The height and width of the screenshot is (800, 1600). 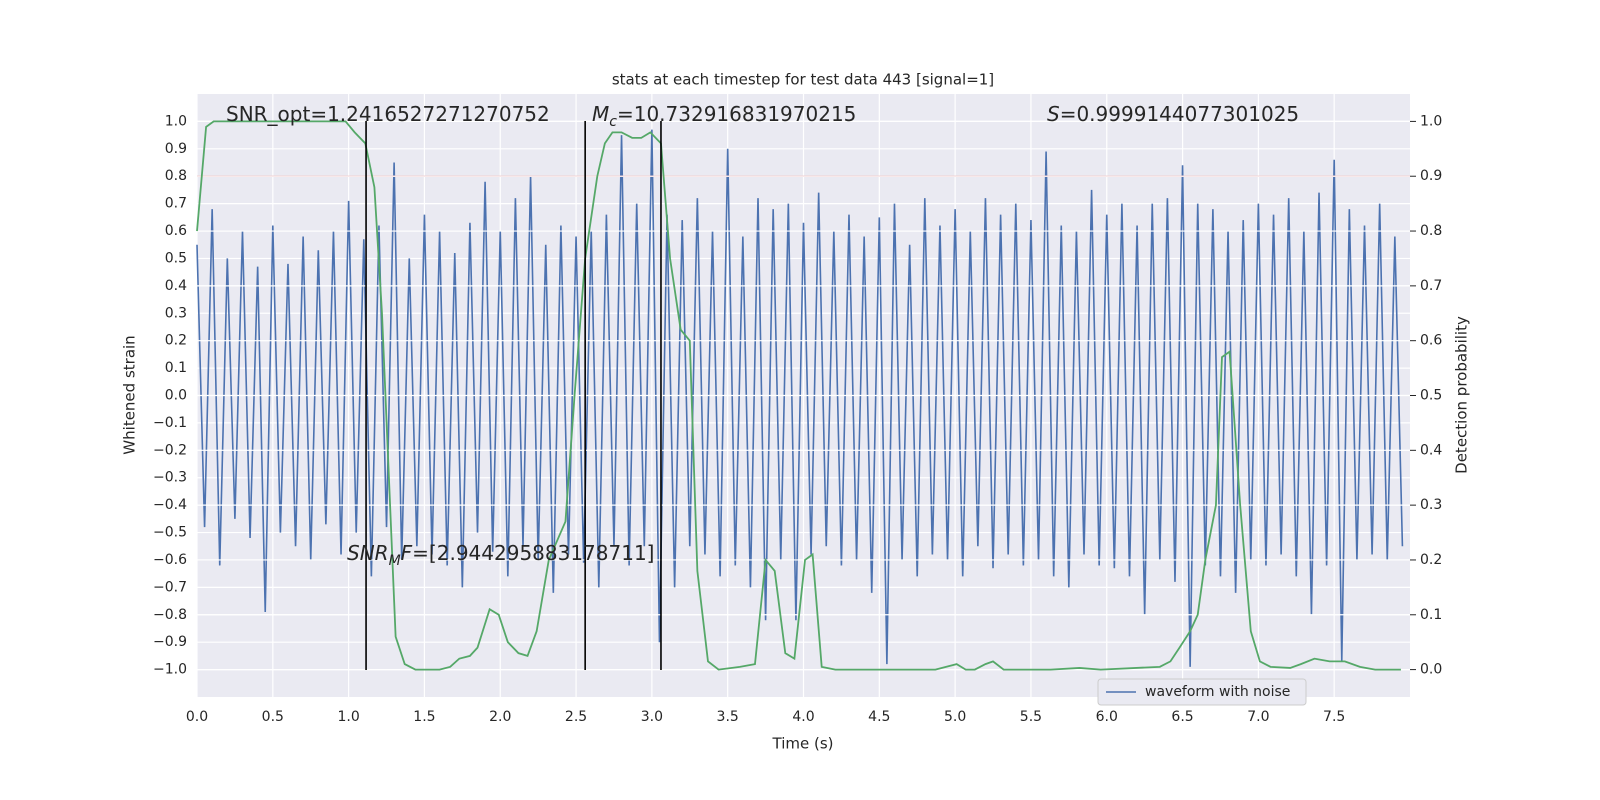 What do you see at coordinates (803, 717) in the screenshot?
I see `x-tick-label: 4.0` at bounding box center [803, 717].